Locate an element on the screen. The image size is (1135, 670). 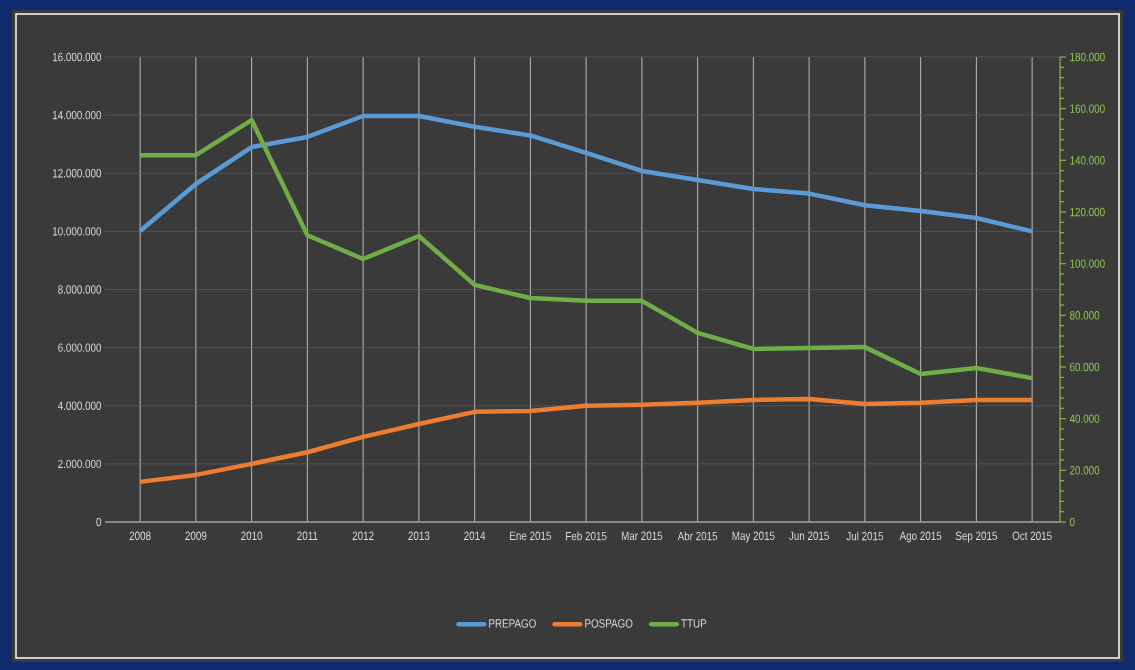
x-tick-label: Ene 2015 is located at coordinates (531, 536).